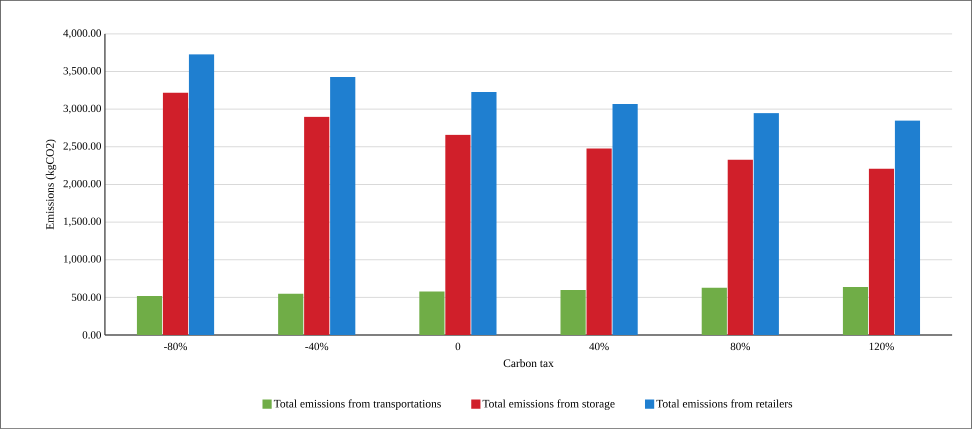  I want to click on y-axis-title: Emissions (kgCO2), so click(51, 185).